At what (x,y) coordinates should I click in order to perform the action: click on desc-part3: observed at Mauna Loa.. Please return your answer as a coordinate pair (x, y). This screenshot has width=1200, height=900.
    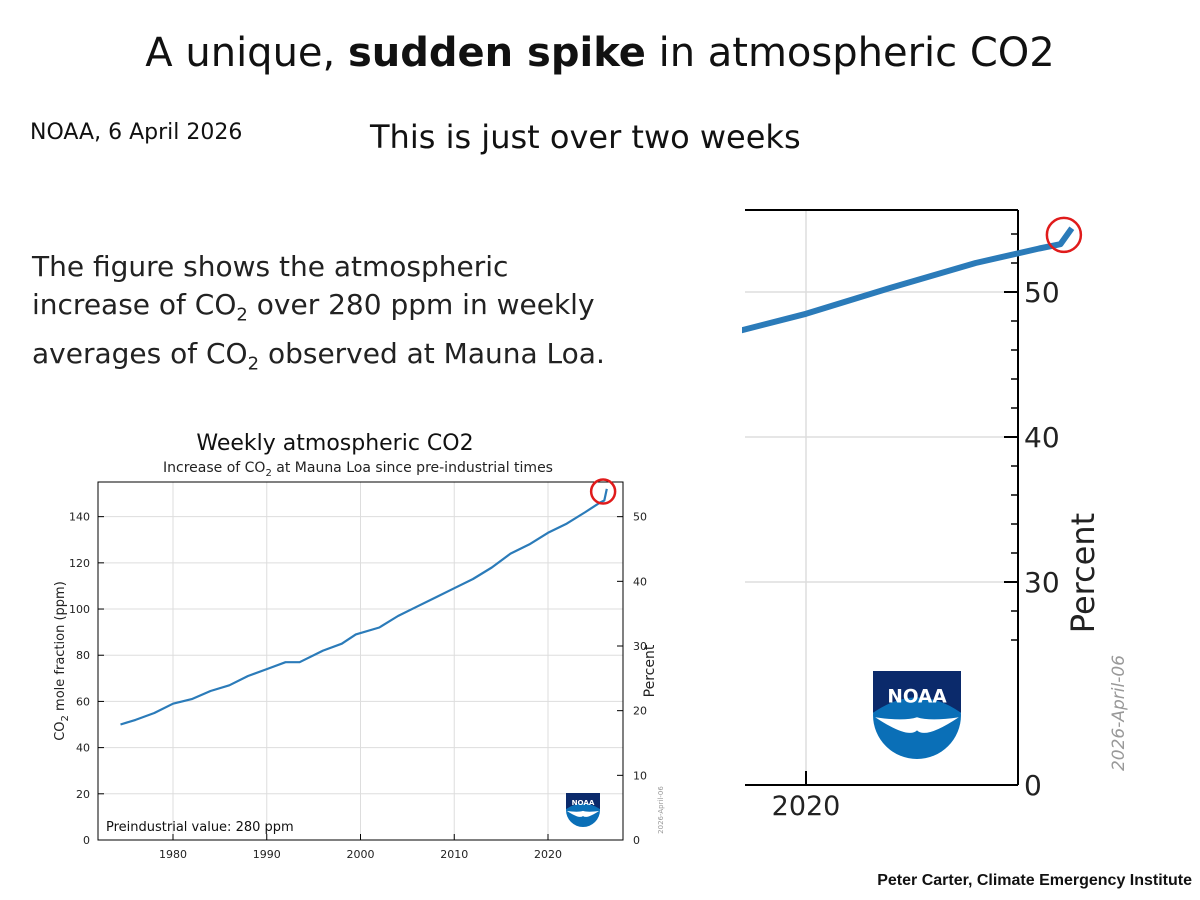
    Looking at the image, I should click on (432, 353).